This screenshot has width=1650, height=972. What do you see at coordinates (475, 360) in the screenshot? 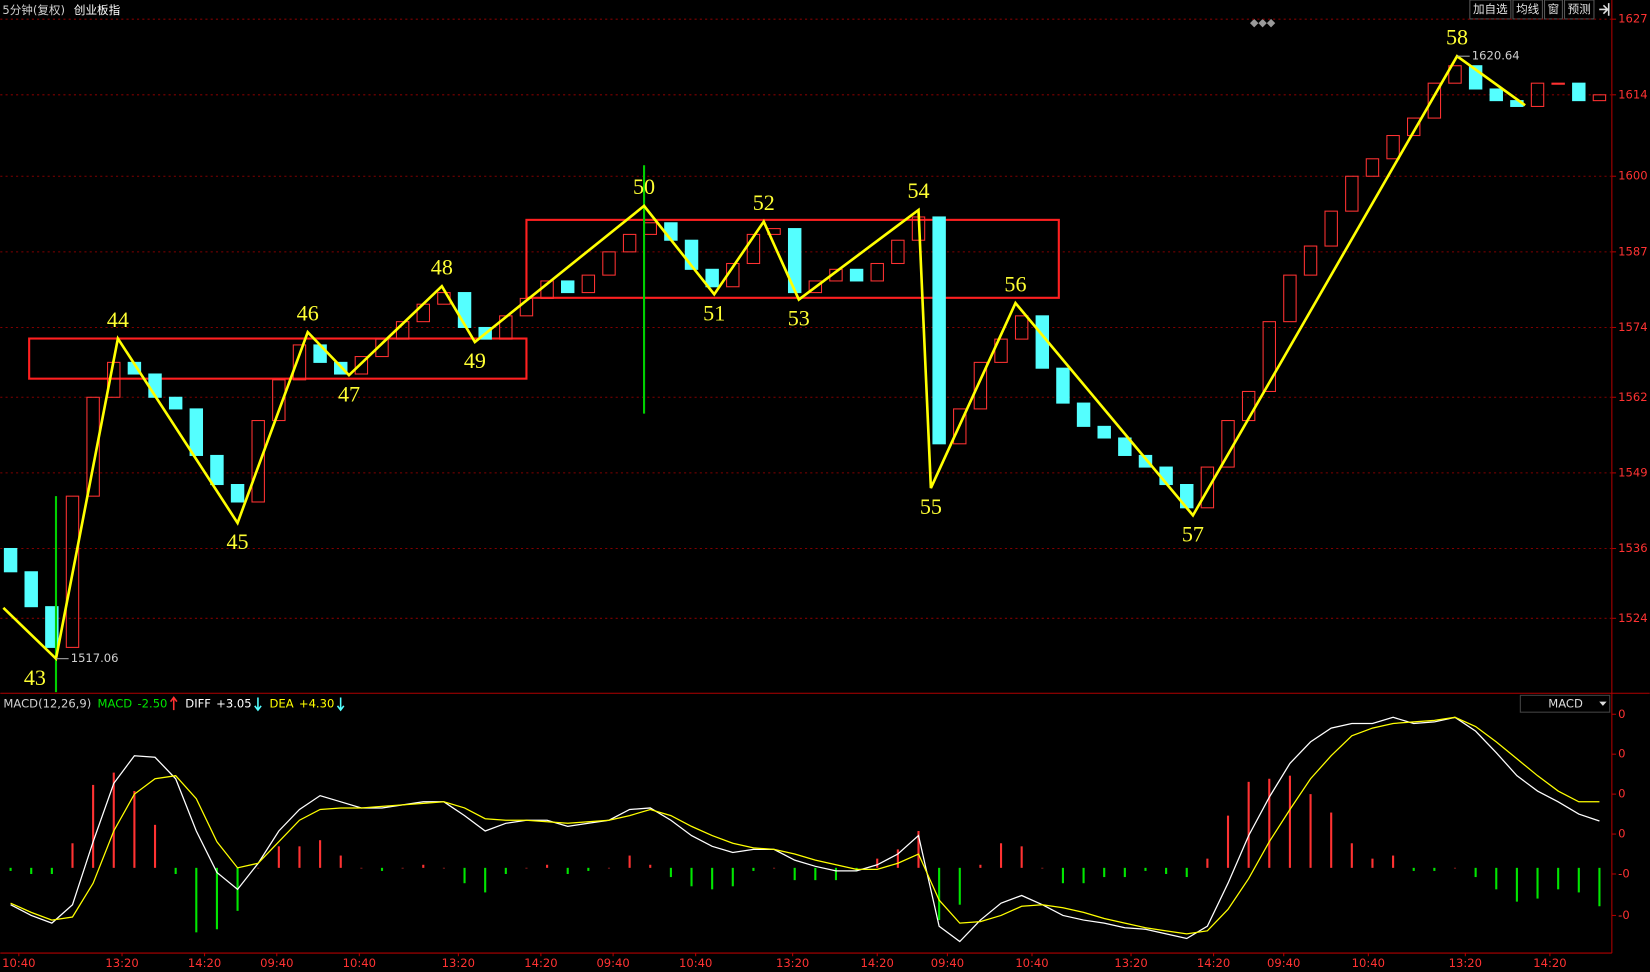
I see `wave-label: 49` at bounding box center [475, 360].